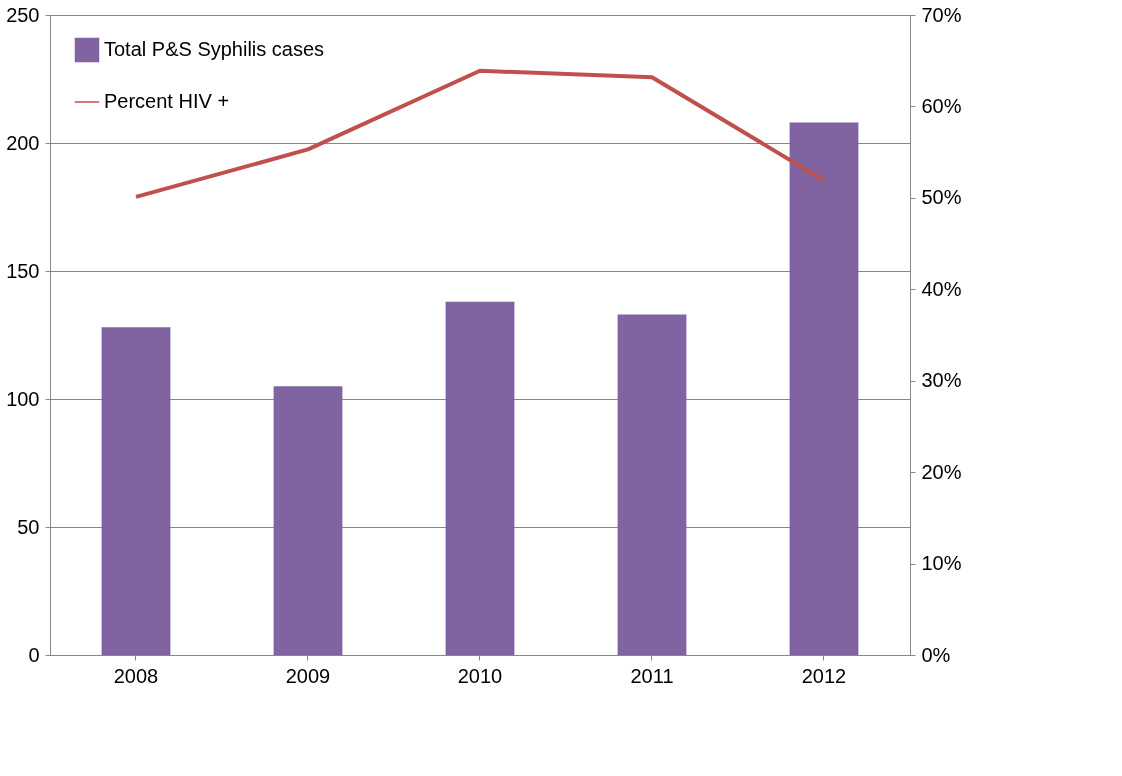 This screenshot has height=776, width=1122. Describe the element at coordinates (23, 270) in the screenshot. I see `y-tick-label: 150` at that location.